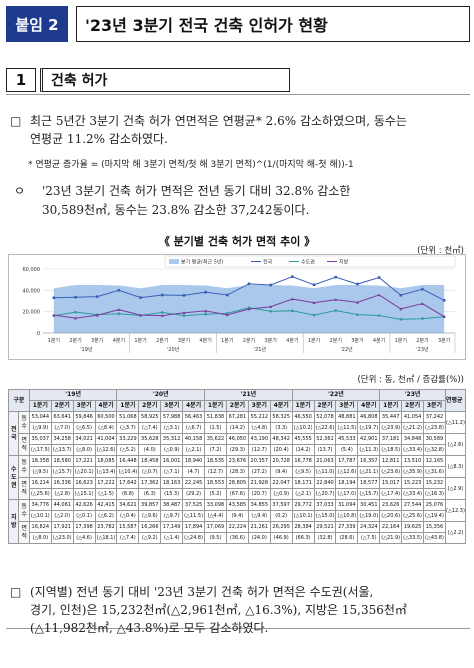 This screenshot has height=668, width=474. I want to click on section-number: 1, so click(21, 80).